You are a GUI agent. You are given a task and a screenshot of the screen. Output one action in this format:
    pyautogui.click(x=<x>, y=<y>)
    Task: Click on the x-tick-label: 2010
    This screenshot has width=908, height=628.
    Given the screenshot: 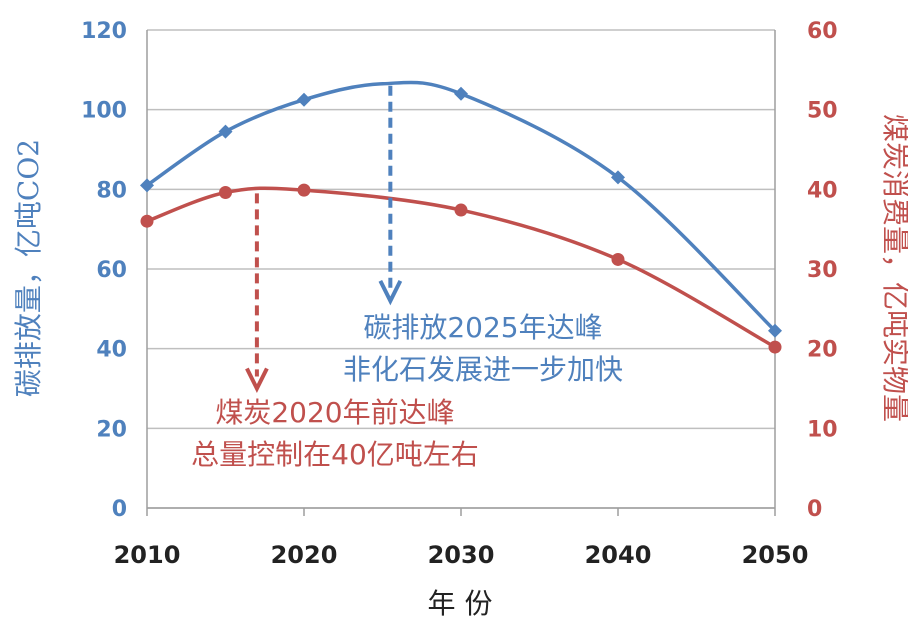 What is the action you would take?
    pyautogui.click(x=147, y=555)
    